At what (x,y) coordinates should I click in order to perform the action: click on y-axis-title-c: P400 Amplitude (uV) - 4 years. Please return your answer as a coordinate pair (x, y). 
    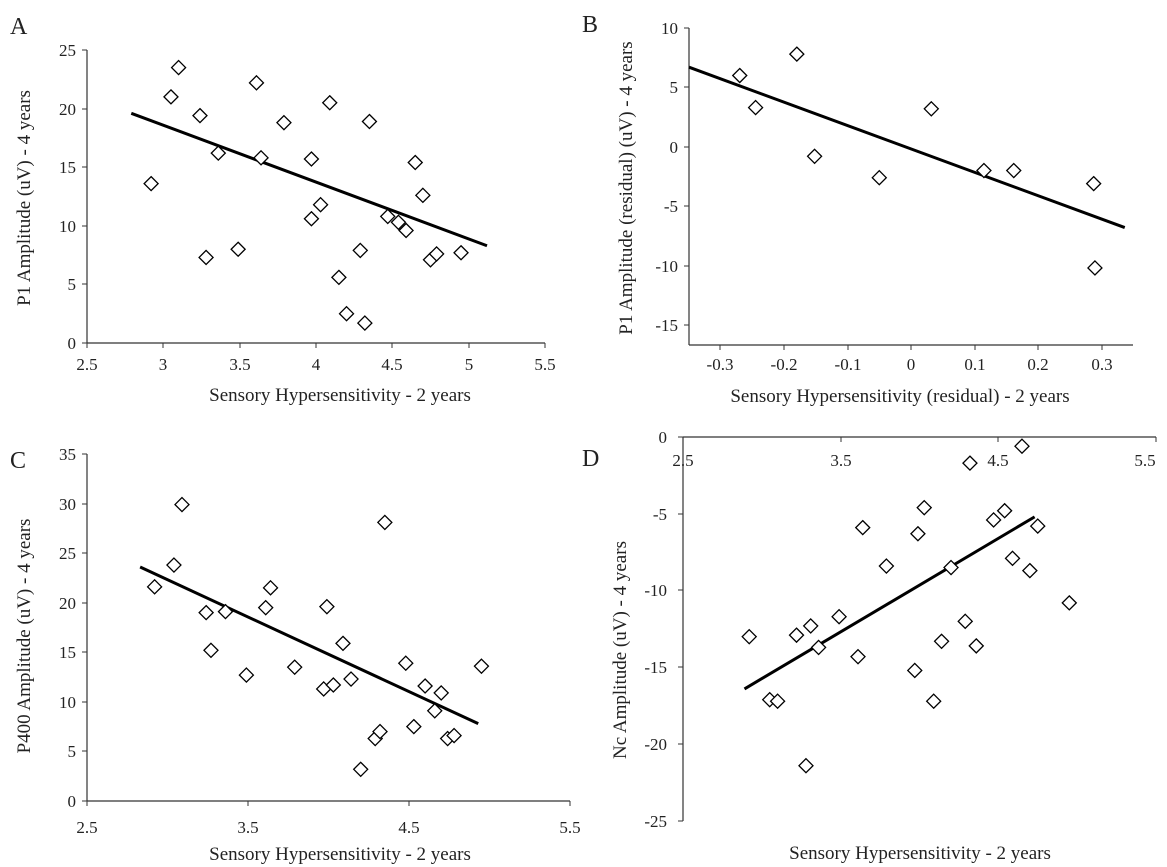
    Looking at the image, I should click on (24, 636).